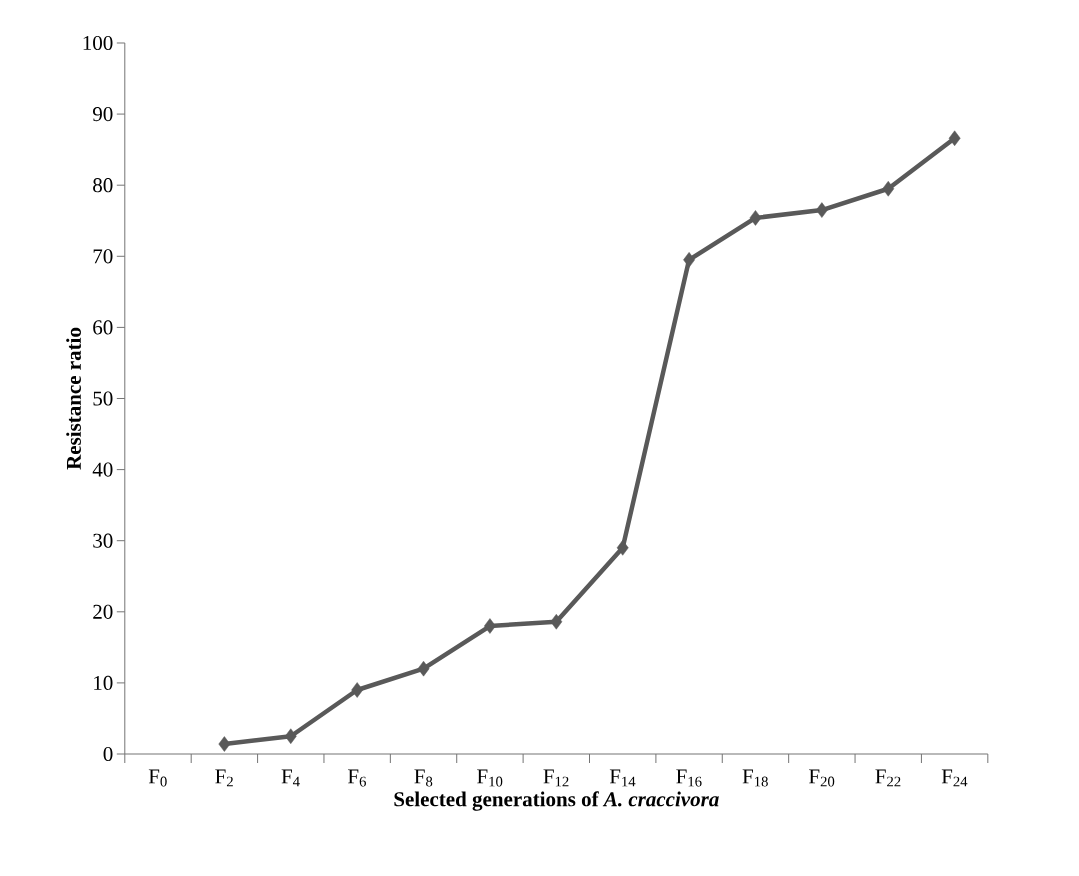 The height and width of the screenshot is (876, 1079). What do you see at coordinates (103, 540) in the screenshot?
I see `y-tick-label: 30` at bounding box center [103, 540].